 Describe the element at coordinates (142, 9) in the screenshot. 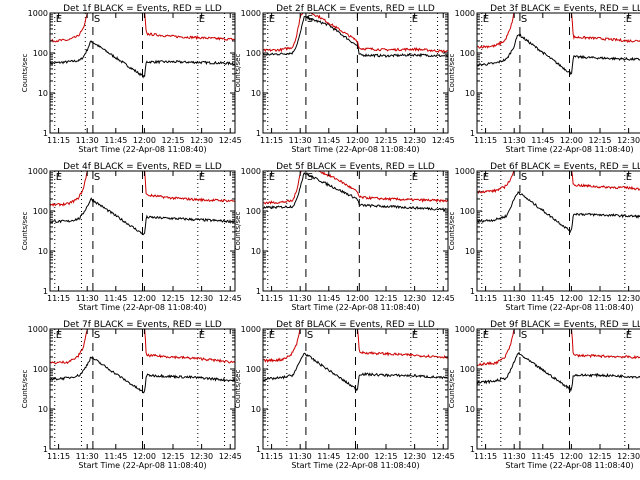

I see `panel-title: Det 1f BLACK = Events, RED = LLD` at that location.